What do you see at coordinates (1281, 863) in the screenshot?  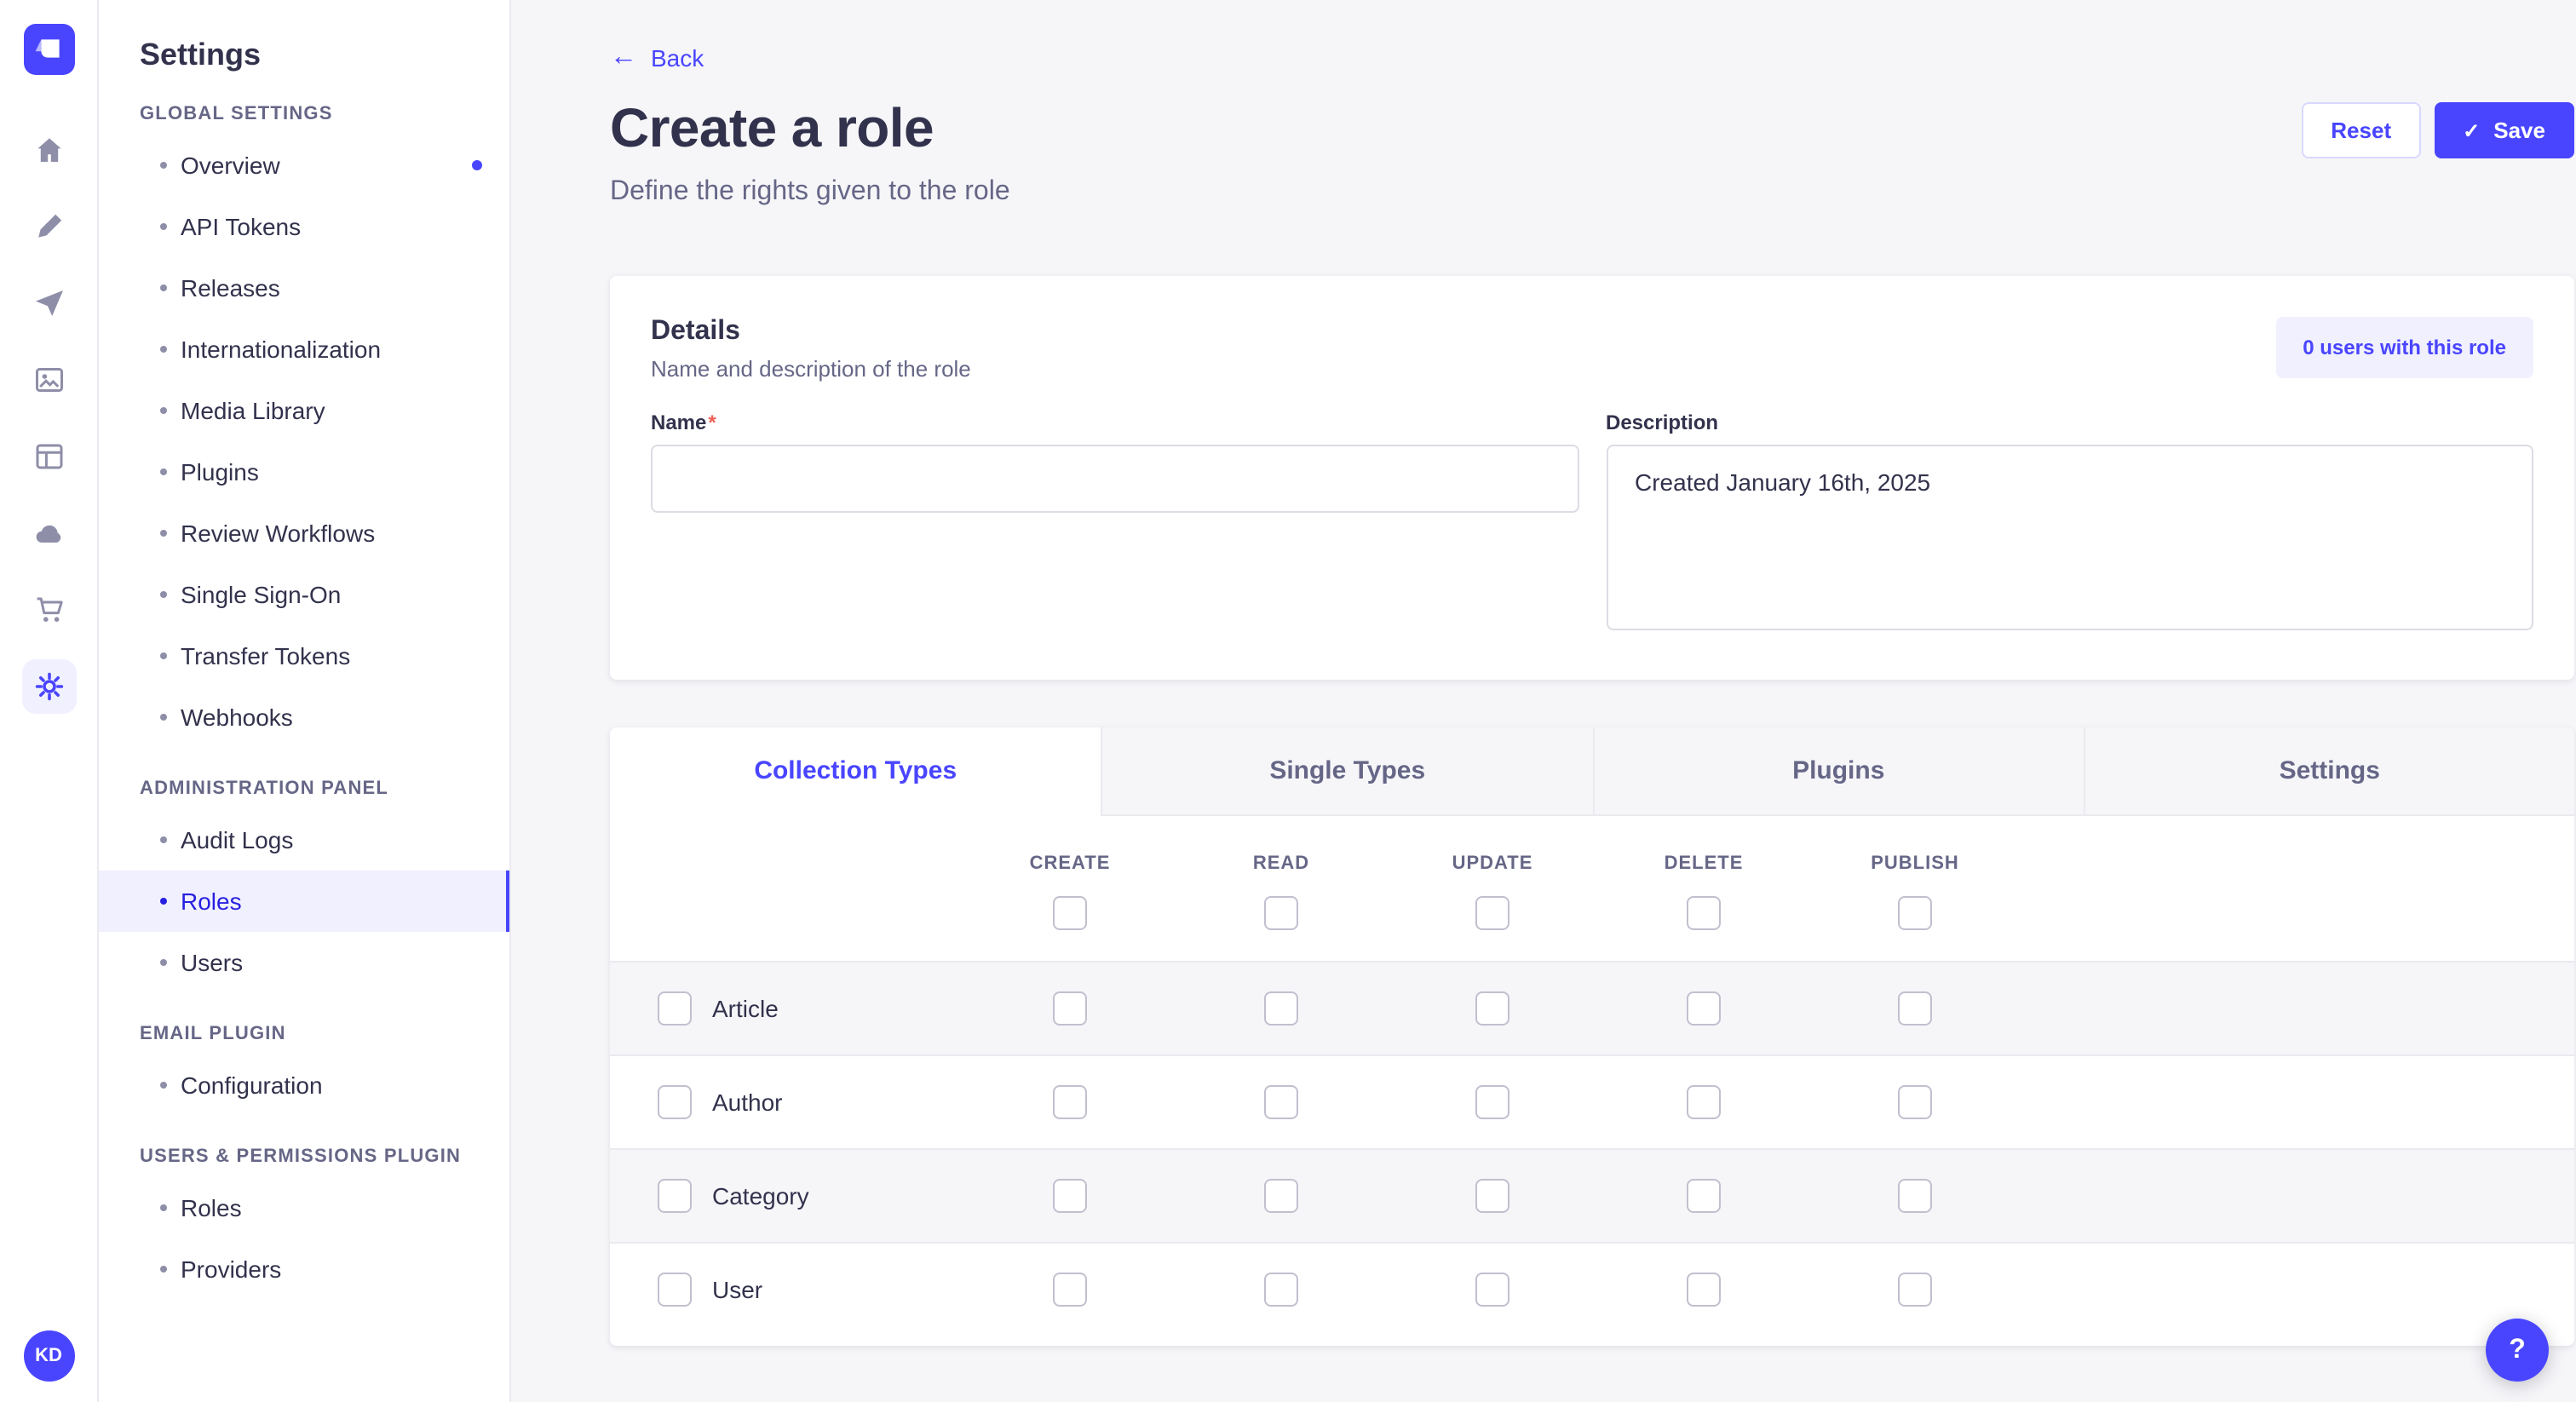 I see `column-header-read: READ` at bounding box center [1281, 863].